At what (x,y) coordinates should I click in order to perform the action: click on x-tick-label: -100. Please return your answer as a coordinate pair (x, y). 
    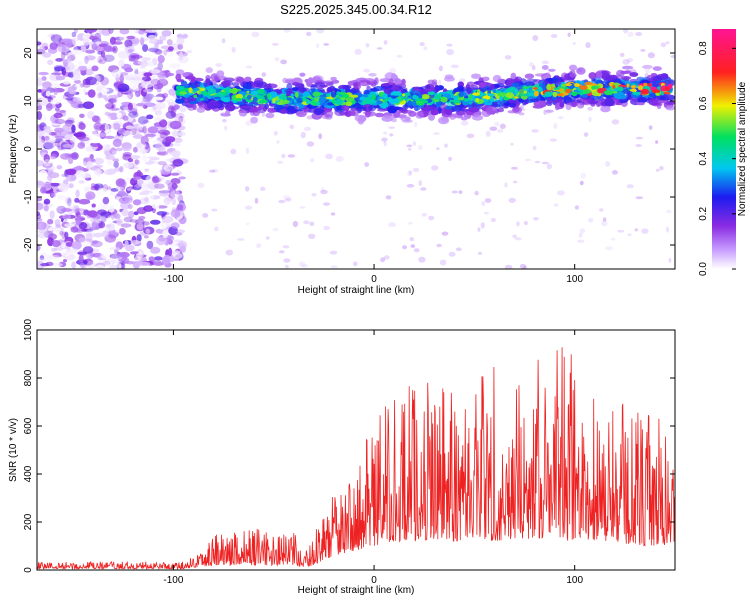
    Looking at the image, I should click on (173, 580).